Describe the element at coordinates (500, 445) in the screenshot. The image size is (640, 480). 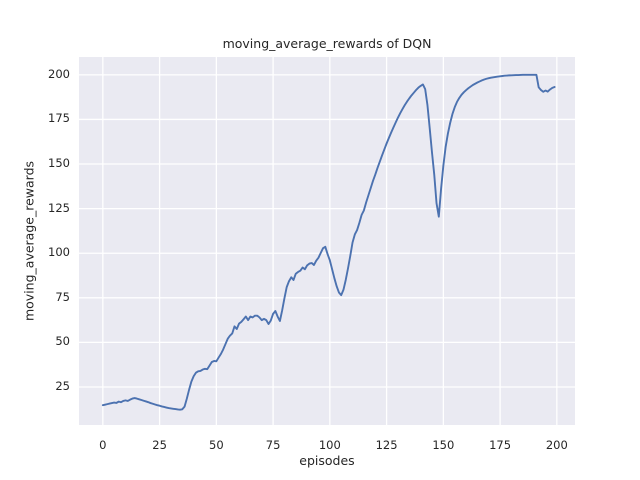
I see `x-tick-label: 175` at that location.